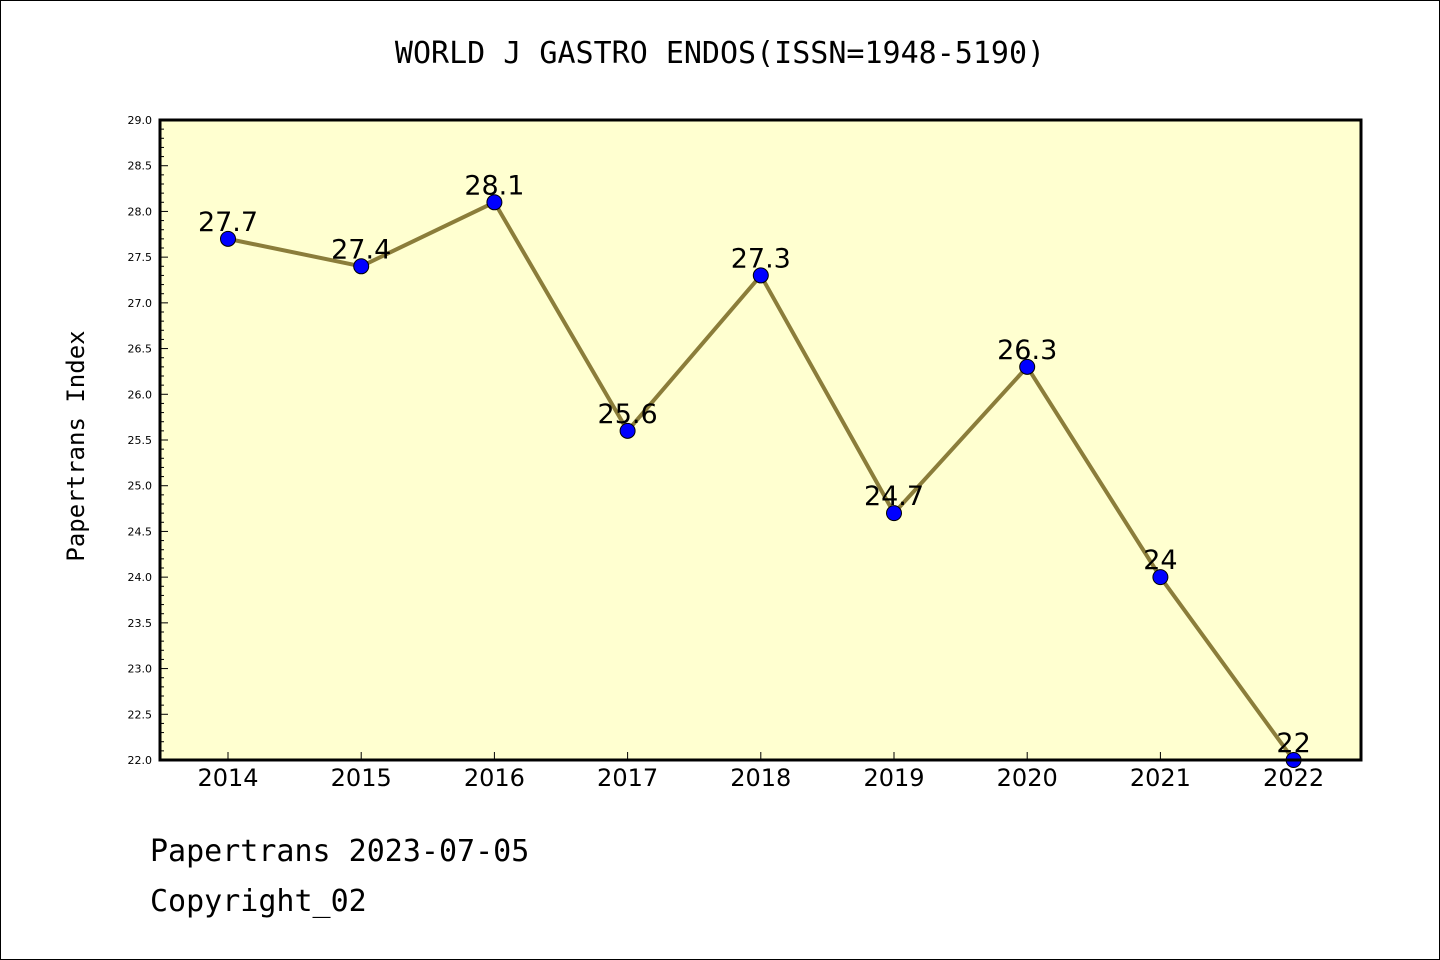  I want to click on x-tick-label: 2017, so click(627, 778).